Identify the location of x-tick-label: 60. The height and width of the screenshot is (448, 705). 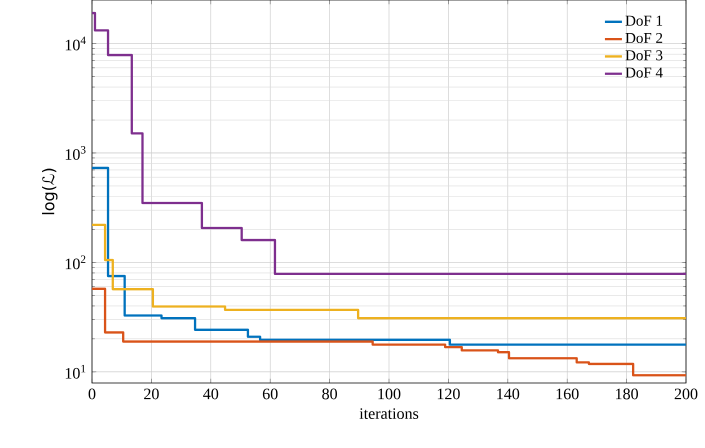
(270, 394).